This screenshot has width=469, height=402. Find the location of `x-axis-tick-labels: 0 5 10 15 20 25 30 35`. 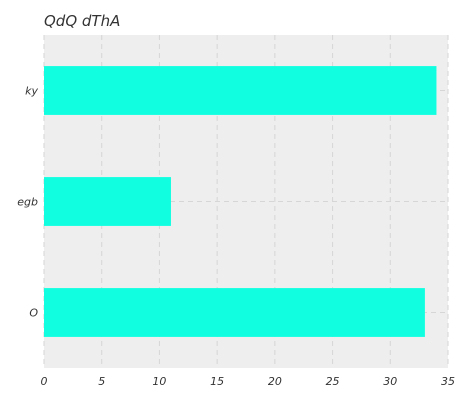

x-axis-tick-labels: 0 5 10 15 20 25 30 35 is located at coordinates (248, 381).